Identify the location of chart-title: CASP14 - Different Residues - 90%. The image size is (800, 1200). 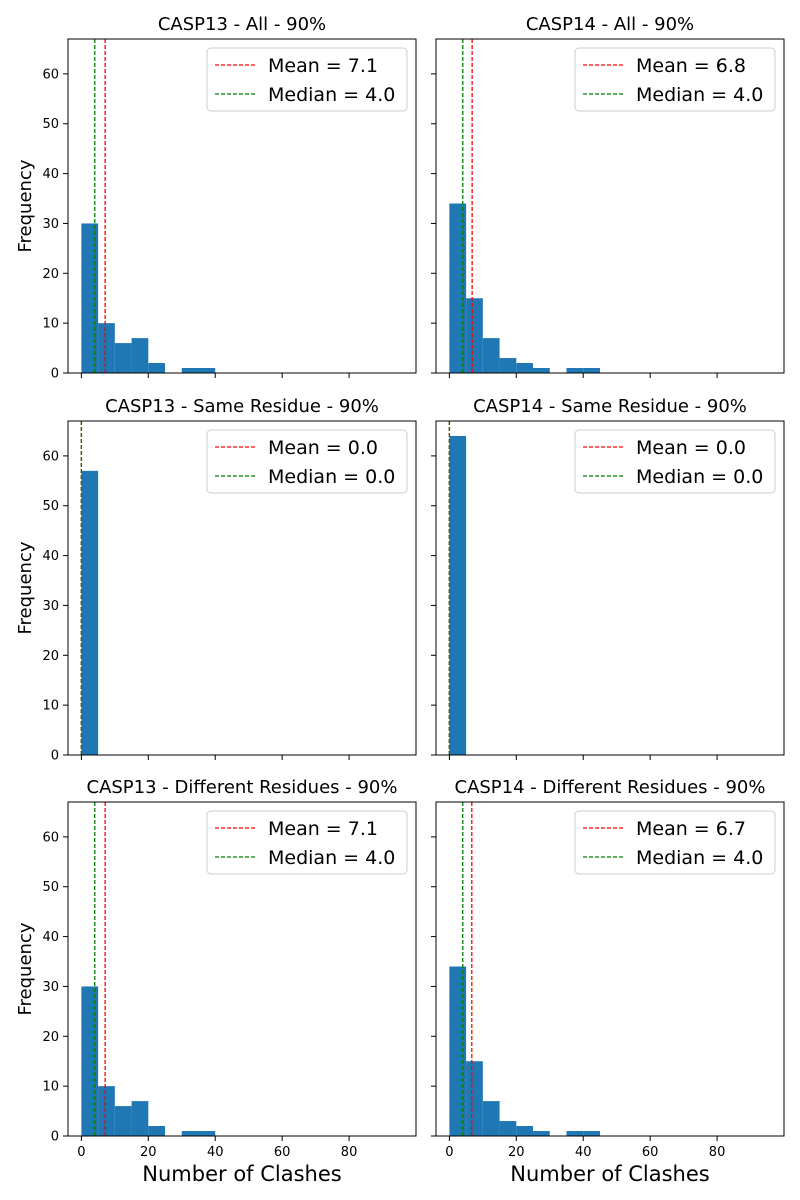
(610, 787).